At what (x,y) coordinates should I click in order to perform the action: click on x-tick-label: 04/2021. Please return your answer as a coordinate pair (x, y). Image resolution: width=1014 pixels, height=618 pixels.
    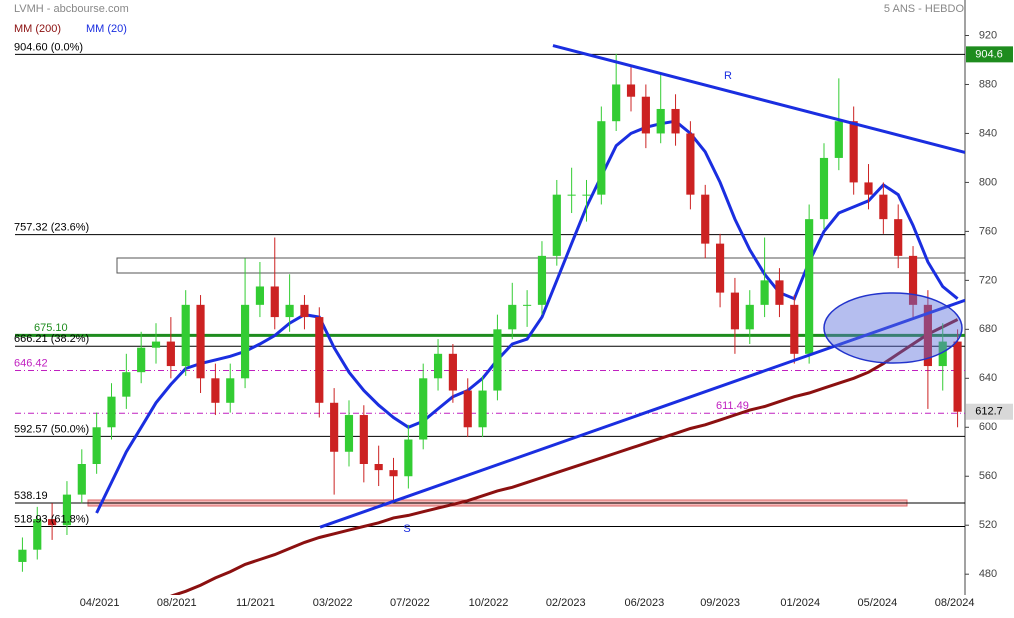
    Looking at the image, I should click on (100, 603).